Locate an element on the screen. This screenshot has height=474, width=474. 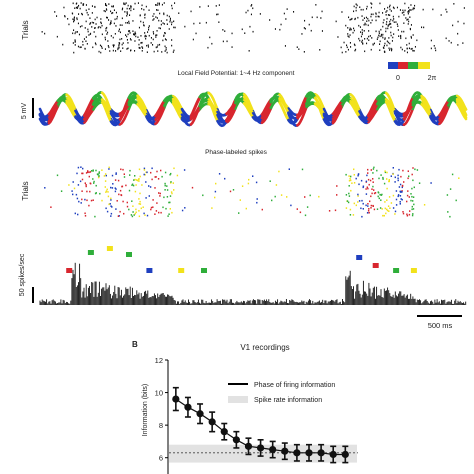
time-scale-label: 500 ms is located at coordinates (440, 325).